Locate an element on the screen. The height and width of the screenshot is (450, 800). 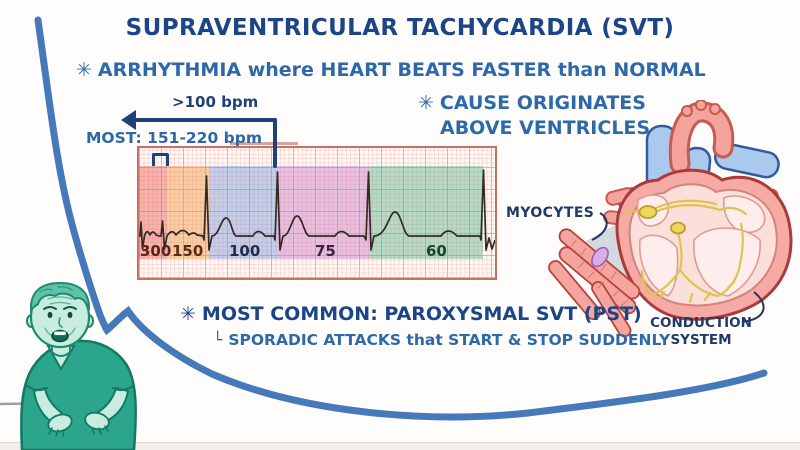
bpm-range-label: MOST: 151-220 bpm is located at coordinates (174, 138).